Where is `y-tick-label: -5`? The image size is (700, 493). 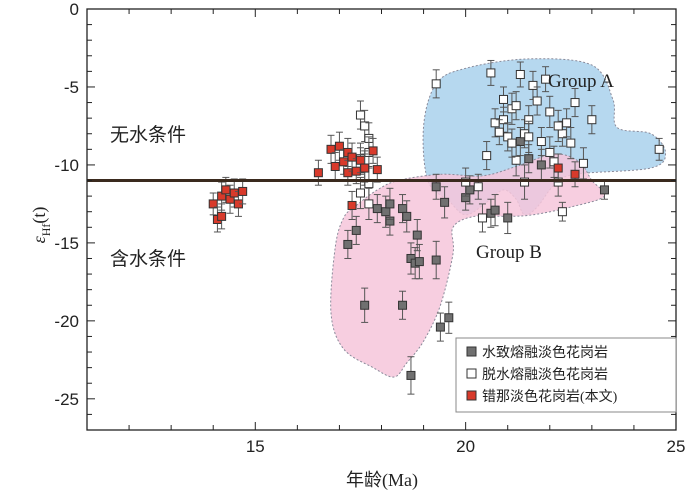 y-tick-label: -5 is located at coordinates (71, 87).